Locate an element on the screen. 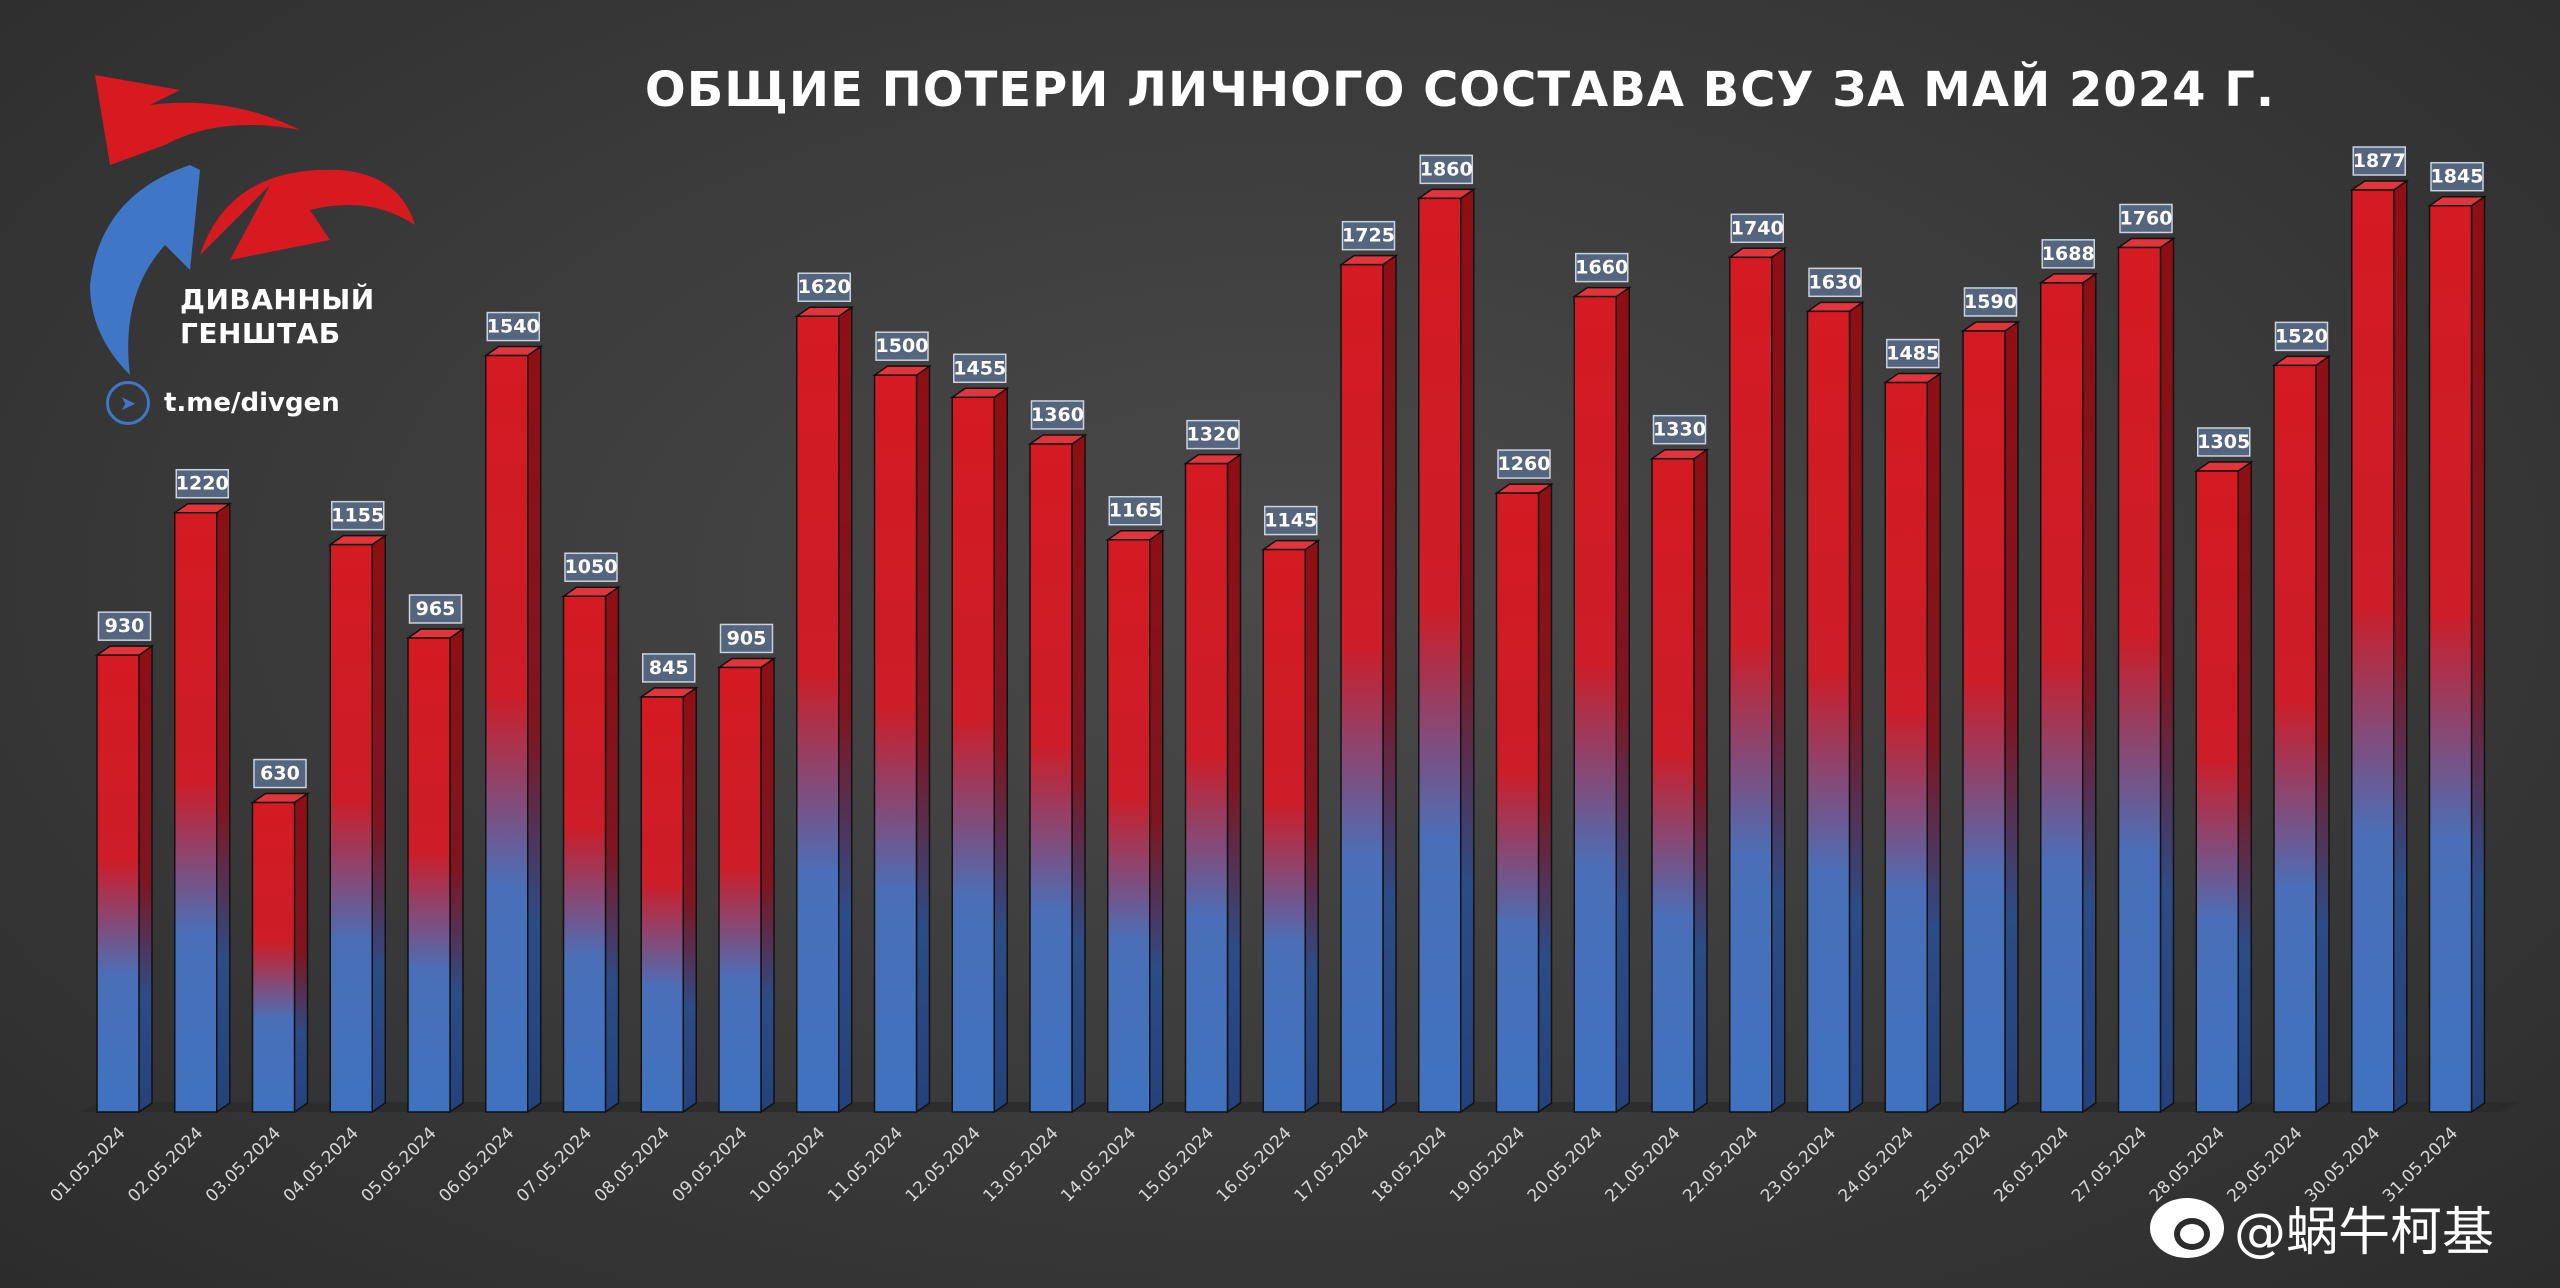 This screenshot has height=1288, width=2560. x-tick-label: 27.05.2024 is located at coordinates (2109, 1164).